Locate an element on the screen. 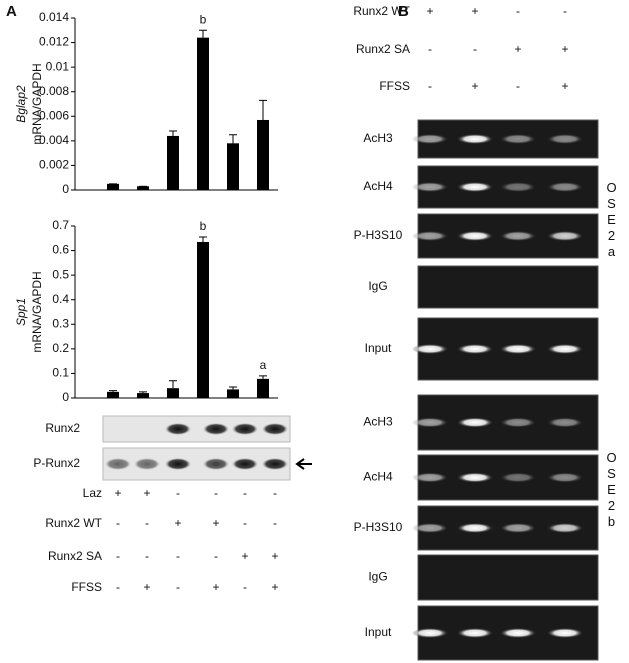 The height and width of the screenshot is (663, 629). y-tick-label: 0.4 is located at coordinates (60, 299).